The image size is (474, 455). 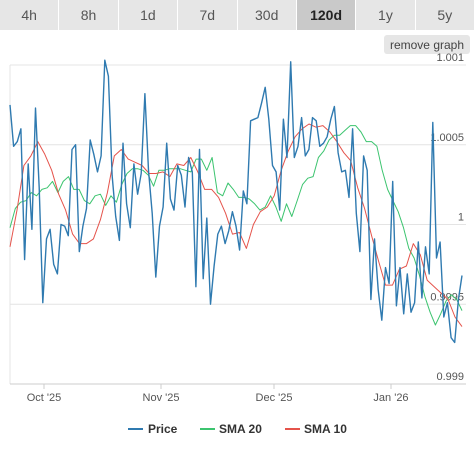 What do you see at coordinates (149, 15) in the screenshot?
I see `range-tab-1d: 1d` at bounding box center [149, 15].